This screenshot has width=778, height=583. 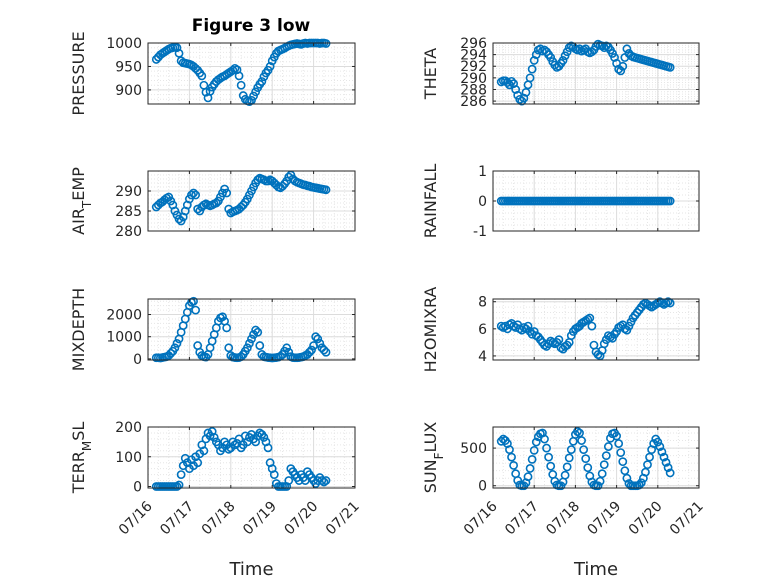 I want to click on subplot-3: 280 285 290 AIRTEMP, so click(x=212, y=203).